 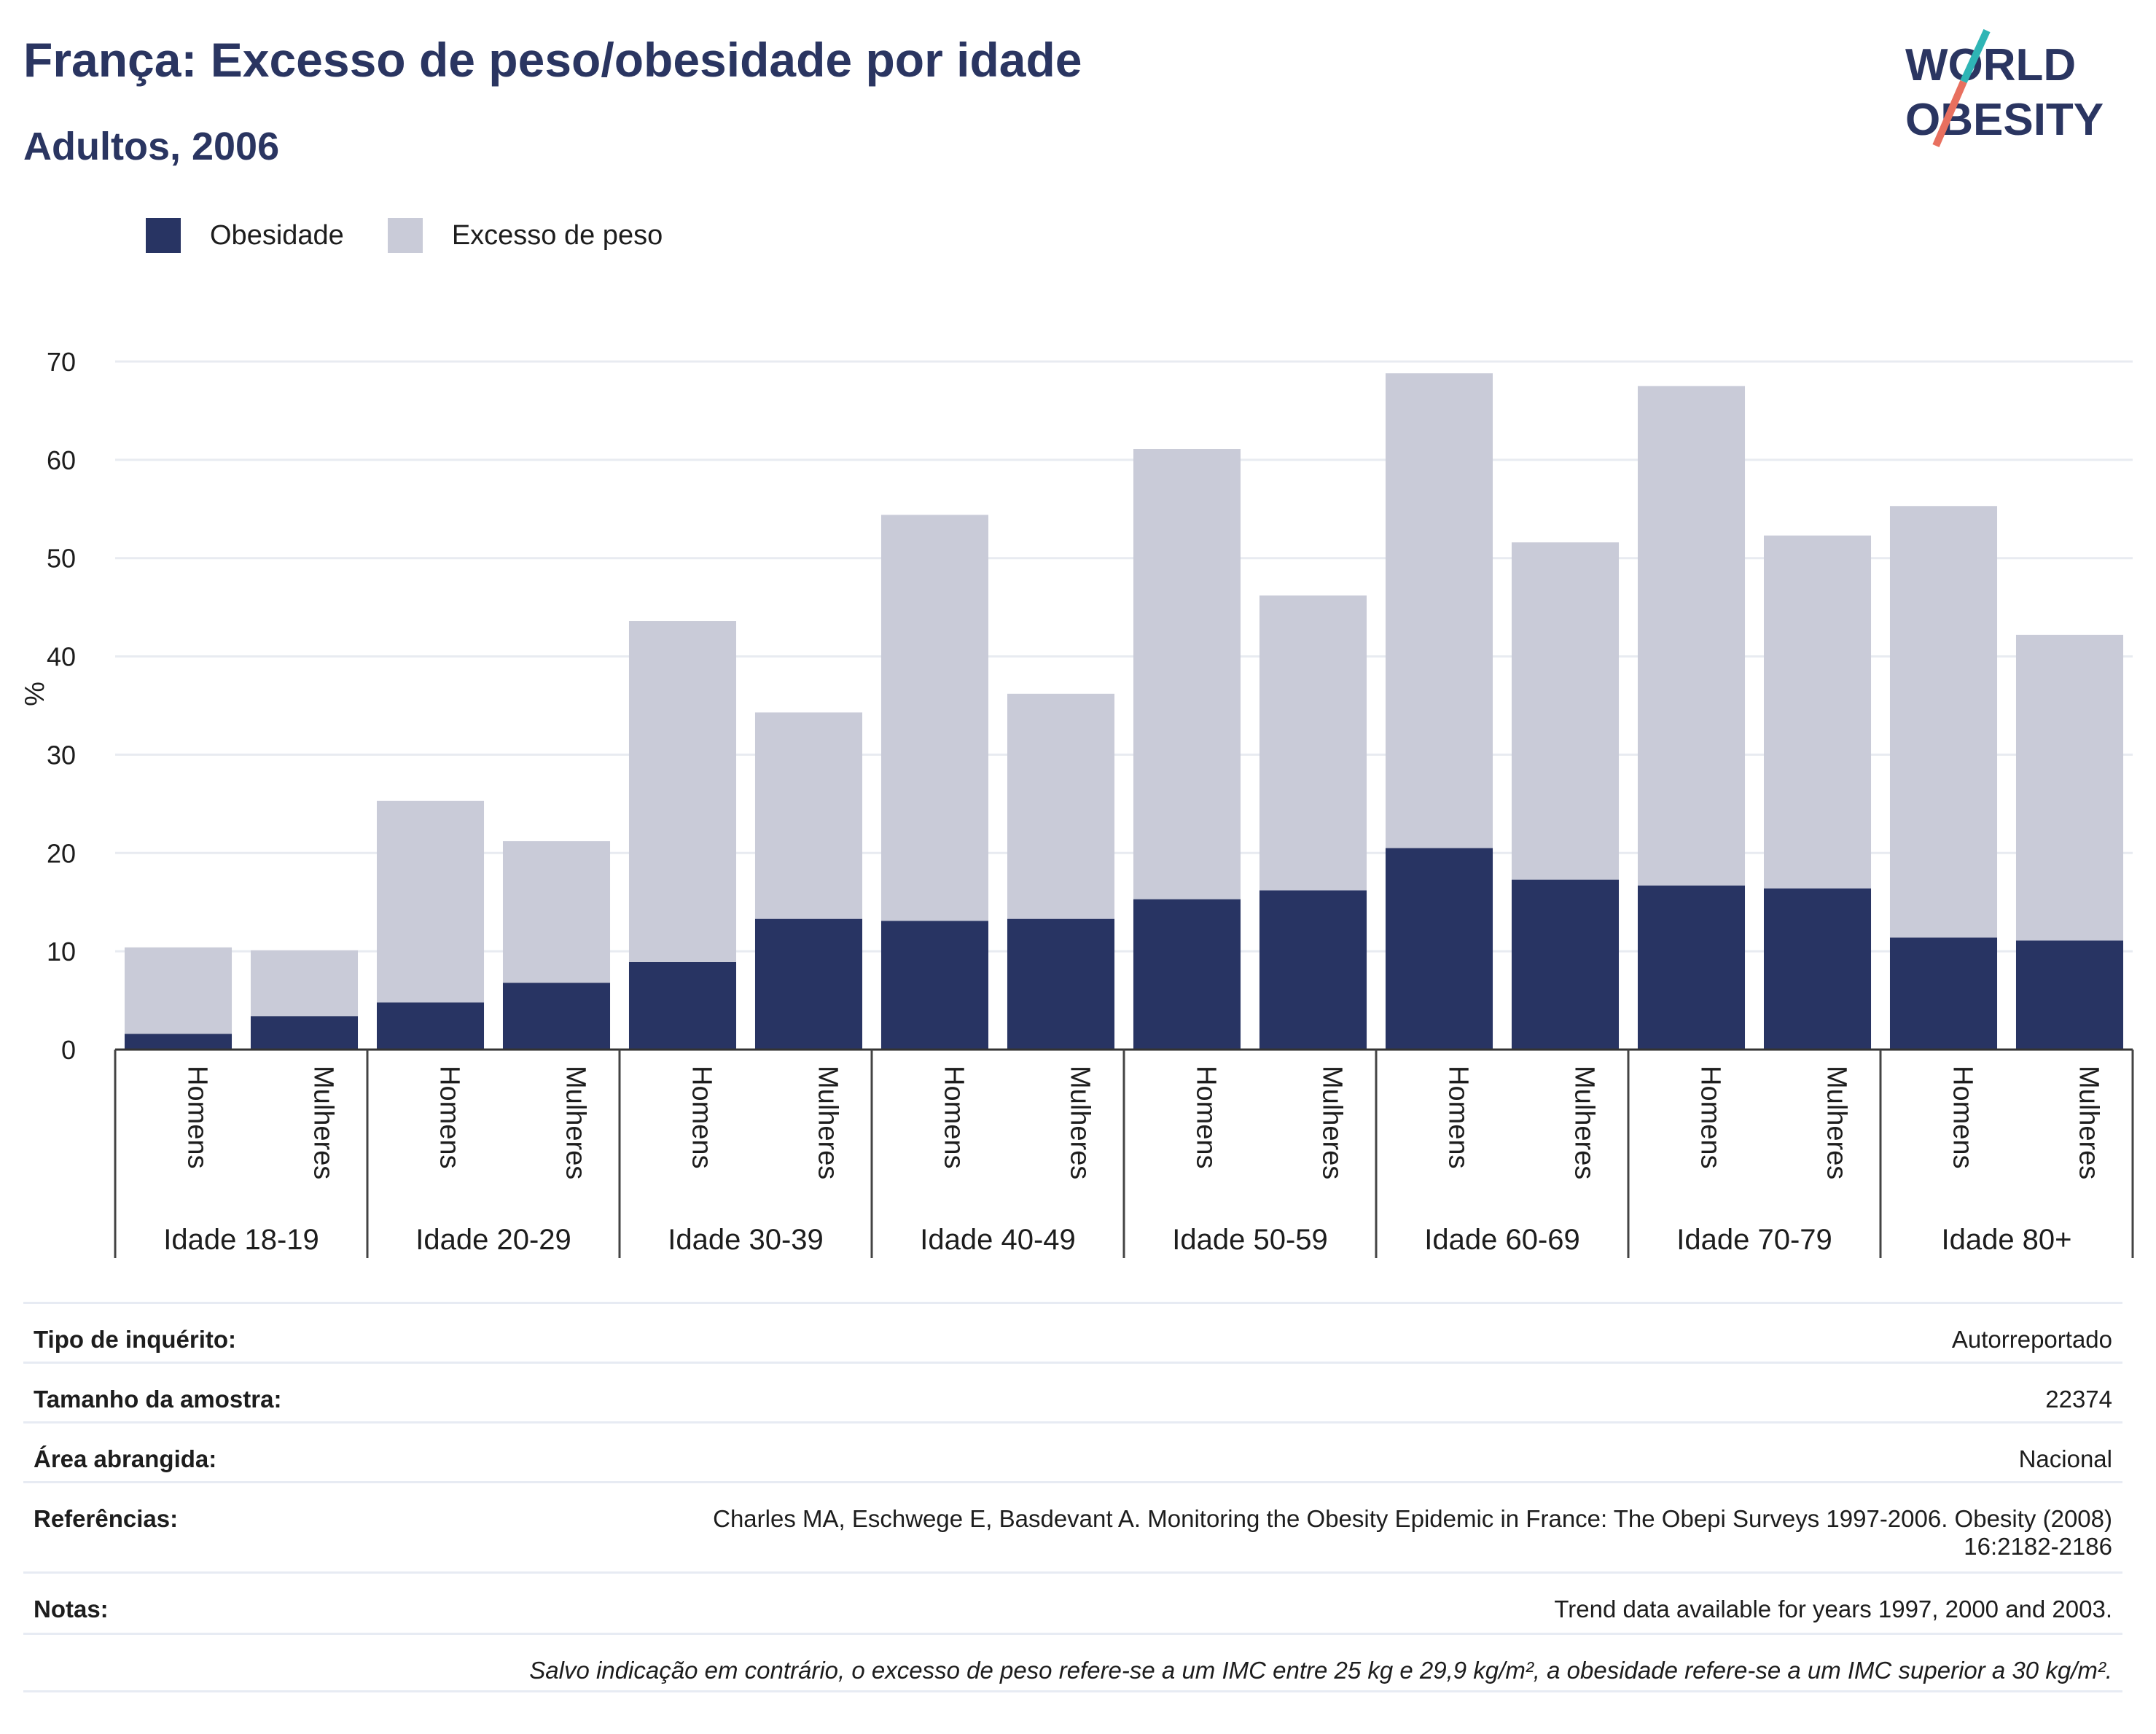 I want to click on legend-label-obesity: Obesidade, so click(x=277, y=235).